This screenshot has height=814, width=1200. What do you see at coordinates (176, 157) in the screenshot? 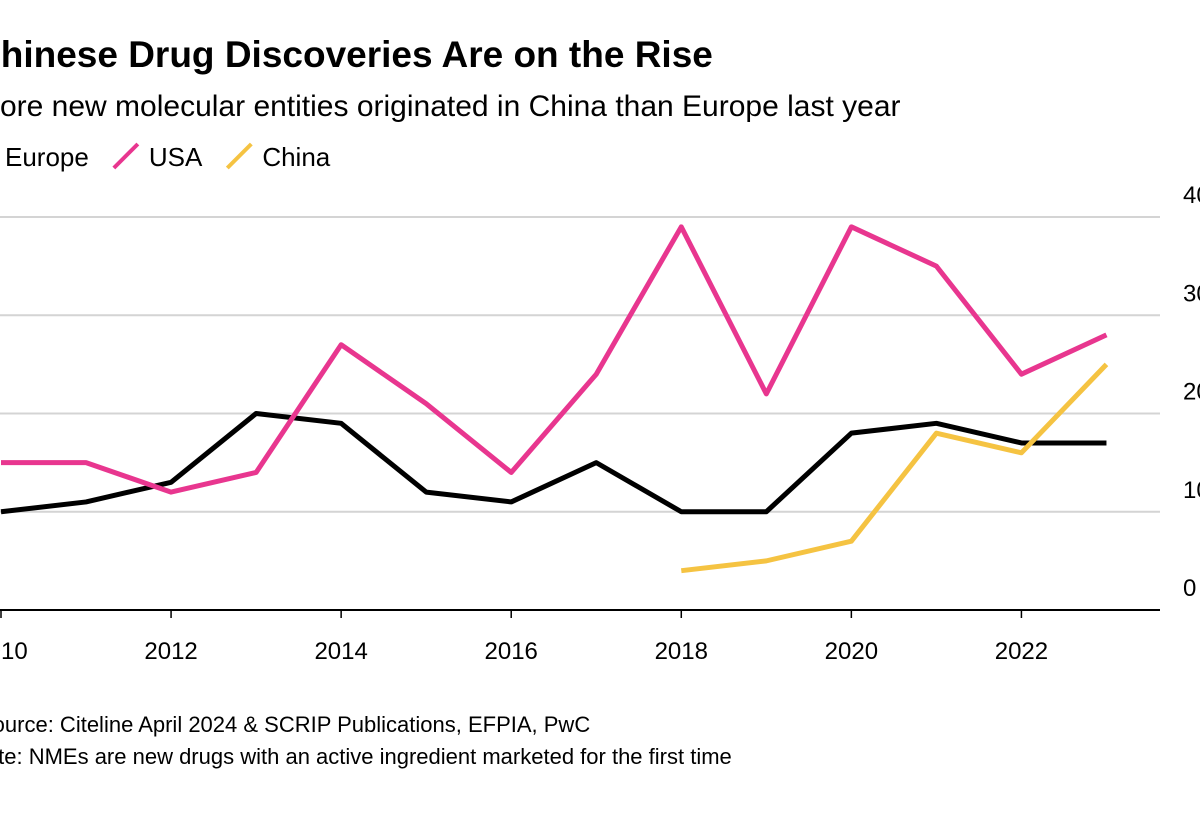
I see `legend-label: USA` at bounding box center [176, 157].